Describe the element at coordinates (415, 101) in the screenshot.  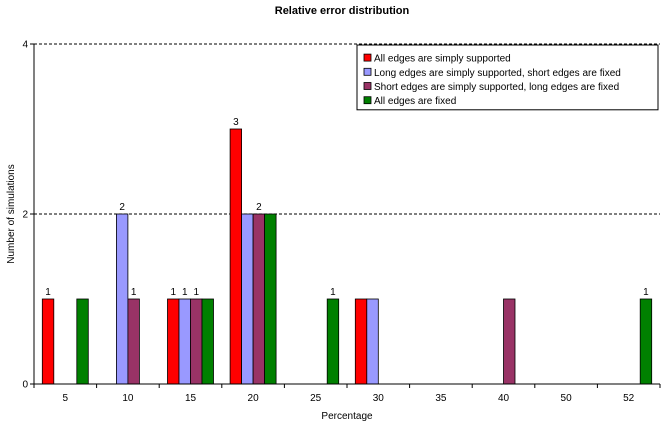
I see `legend-label: All edges are fixed` at that location.